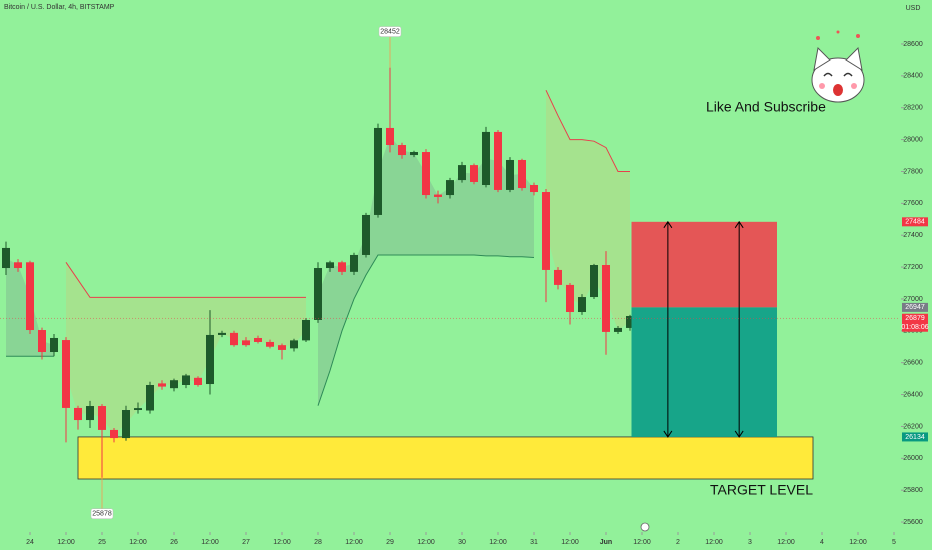  I want to click on price-tag-label: 26879, so click(915, 318).